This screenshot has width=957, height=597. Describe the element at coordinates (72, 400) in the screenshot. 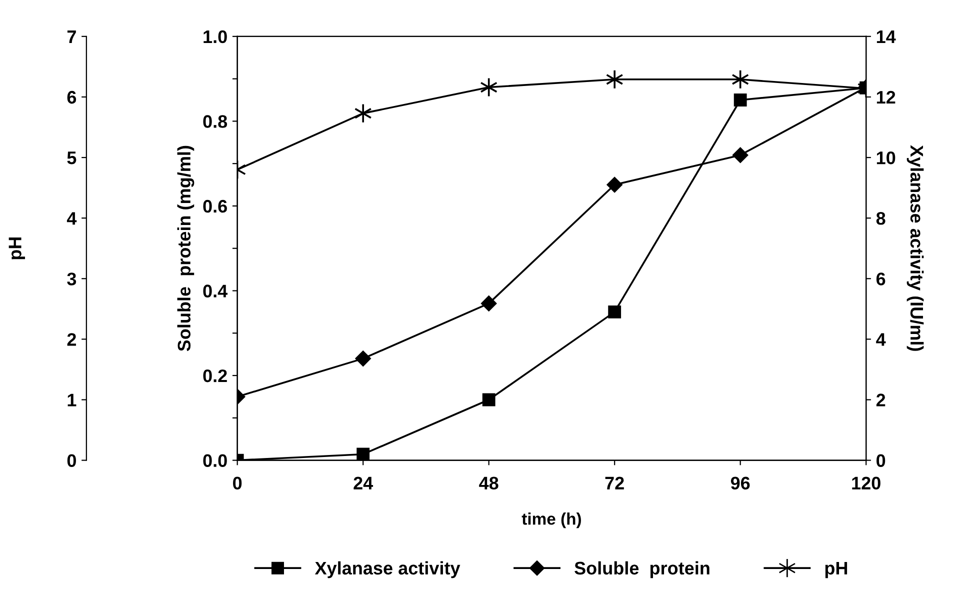

I see `y3-tick-label: 1` at that location.